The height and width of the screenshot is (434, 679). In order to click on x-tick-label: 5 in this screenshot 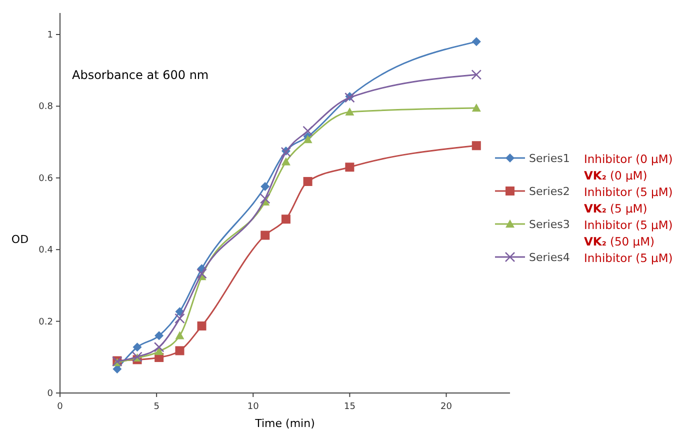, I will do `click(157, 407)`.